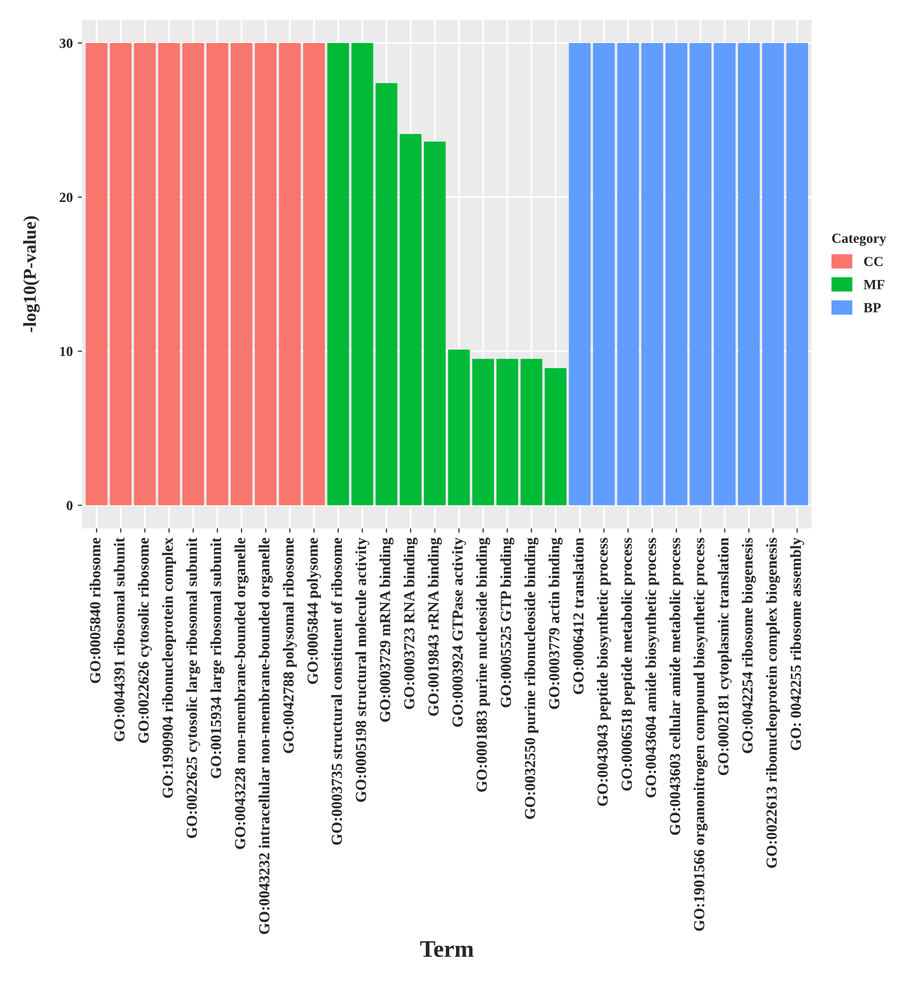 The image size is (912, 997). Describe the element at coordinates (483, 665) in the screenshot. I see `x-tick-label: GO:0001883 purine nucleoside binding` at that location.